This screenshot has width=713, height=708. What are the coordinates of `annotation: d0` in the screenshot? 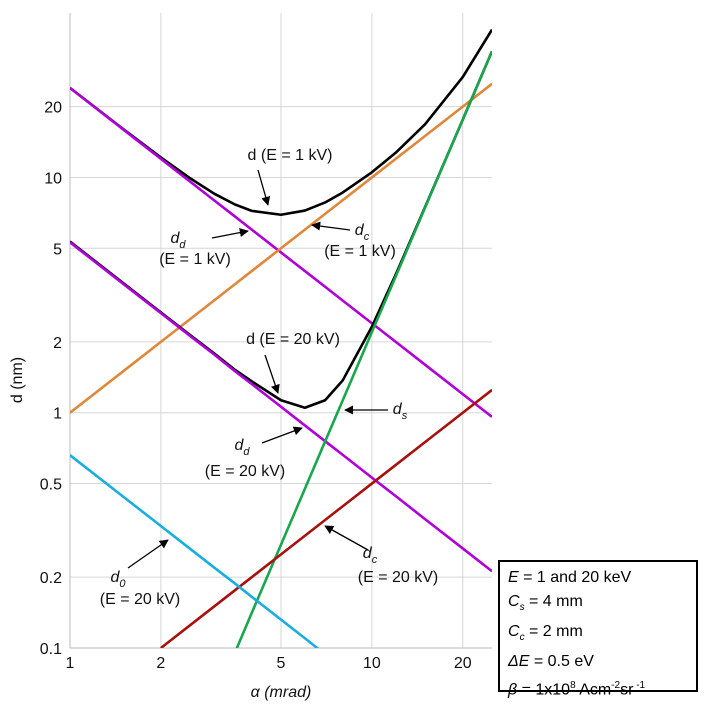 It's located at (118, 579).